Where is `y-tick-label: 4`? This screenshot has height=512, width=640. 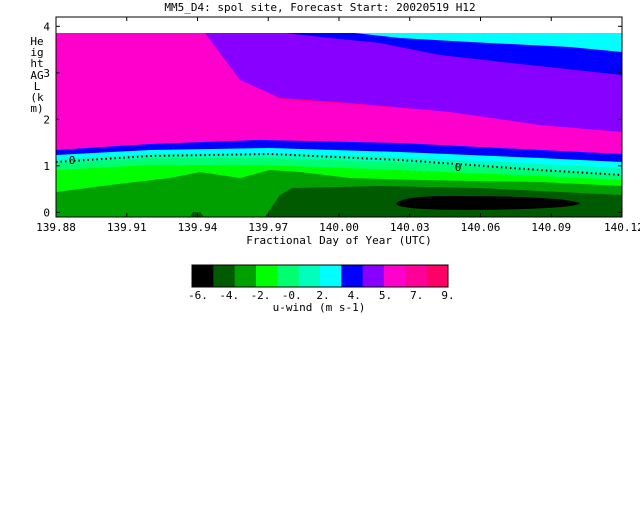 y-tick-label: 4 is located at coordinates (46, 26).